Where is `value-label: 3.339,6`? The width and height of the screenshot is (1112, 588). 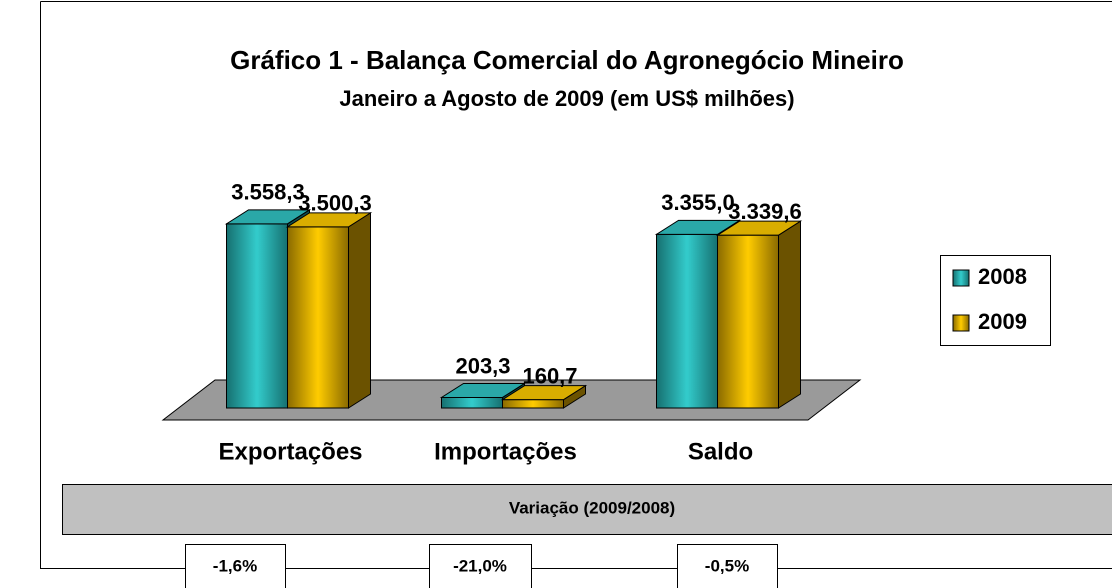 value-label: 3.339,6 is located at coordinates (764, 211).